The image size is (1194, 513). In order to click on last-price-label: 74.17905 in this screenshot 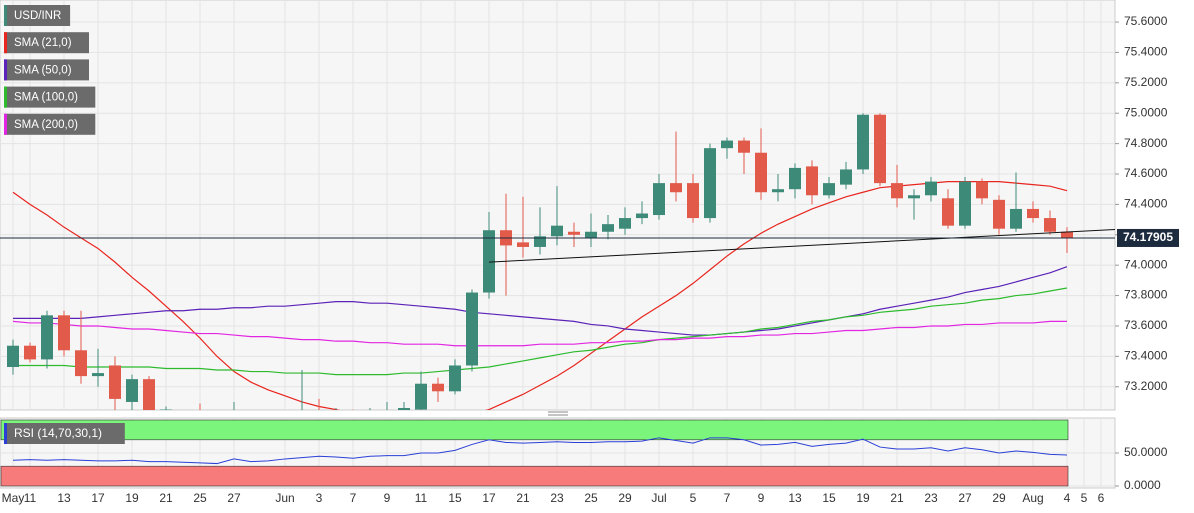, I will do `click(1148, 237)`.